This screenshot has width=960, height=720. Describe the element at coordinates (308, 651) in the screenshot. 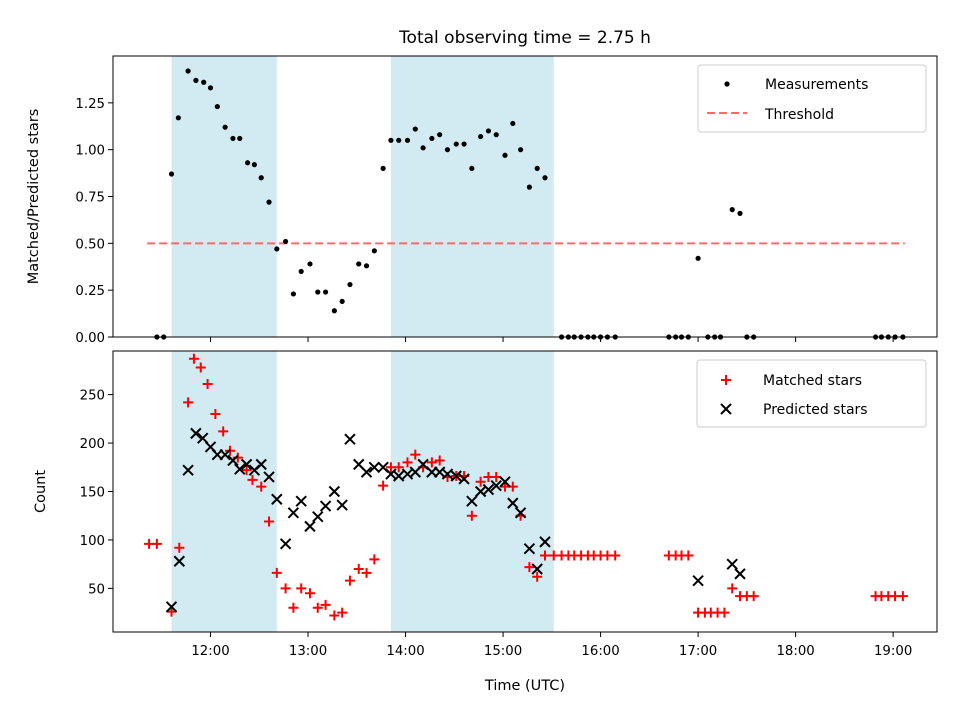

I see `x-tick-label-1: 13:00` at that location.